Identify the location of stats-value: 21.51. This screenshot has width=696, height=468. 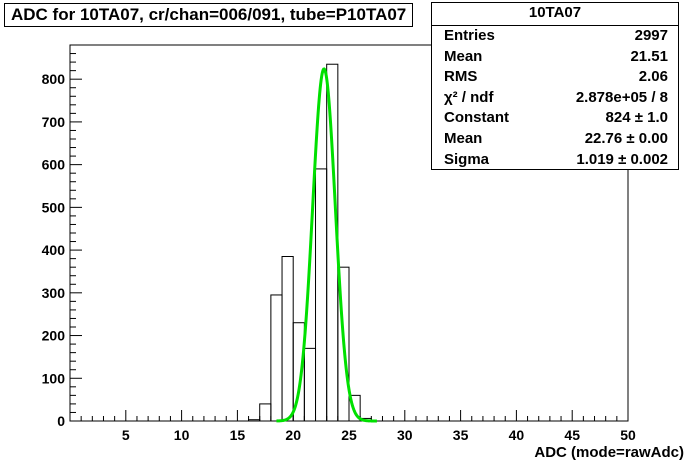
(649, 56).